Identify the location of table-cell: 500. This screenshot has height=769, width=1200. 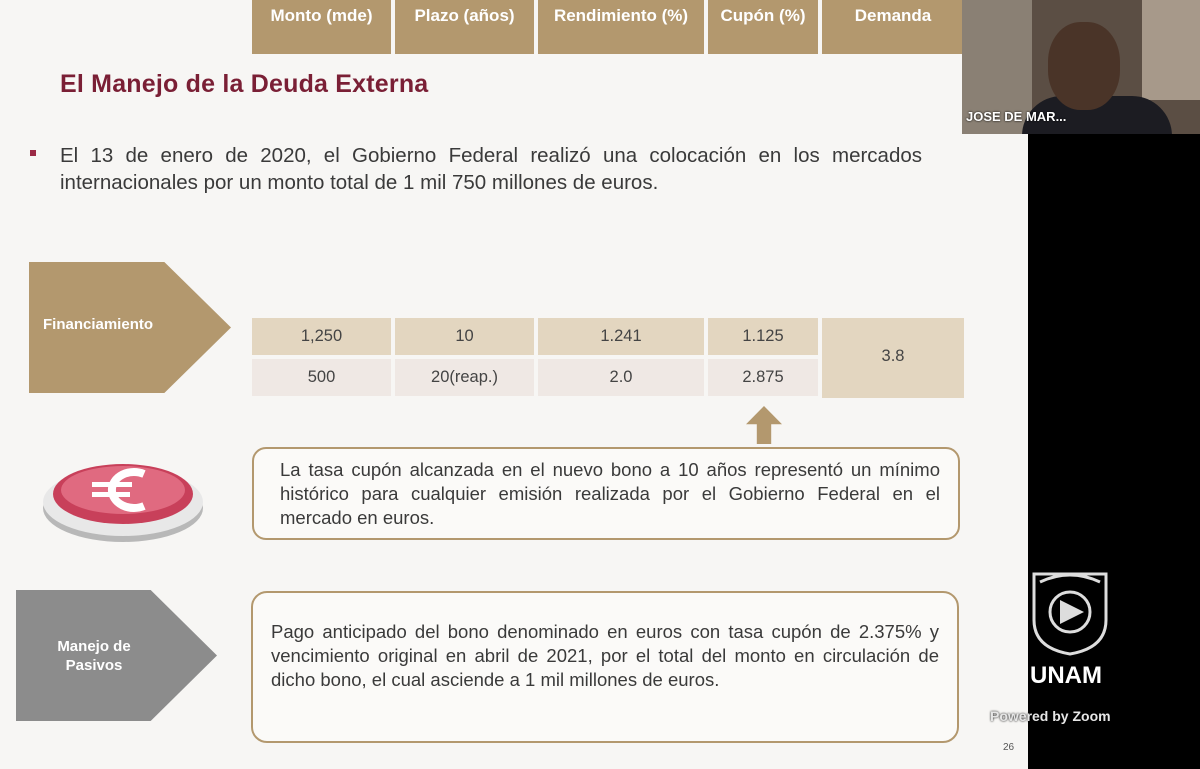
(321, 377).